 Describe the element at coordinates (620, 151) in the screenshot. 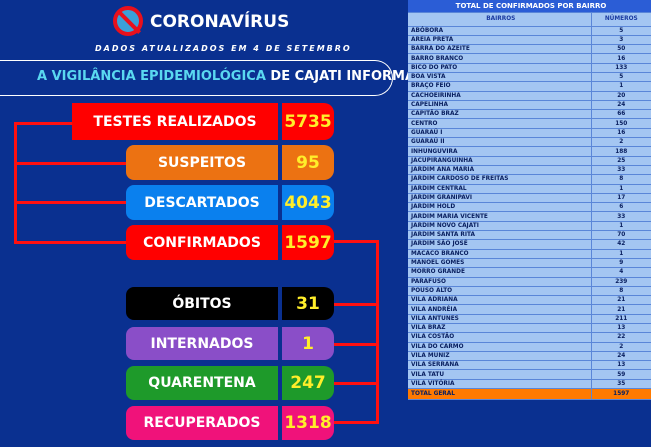

I see `bairro-count: 188` at that location.